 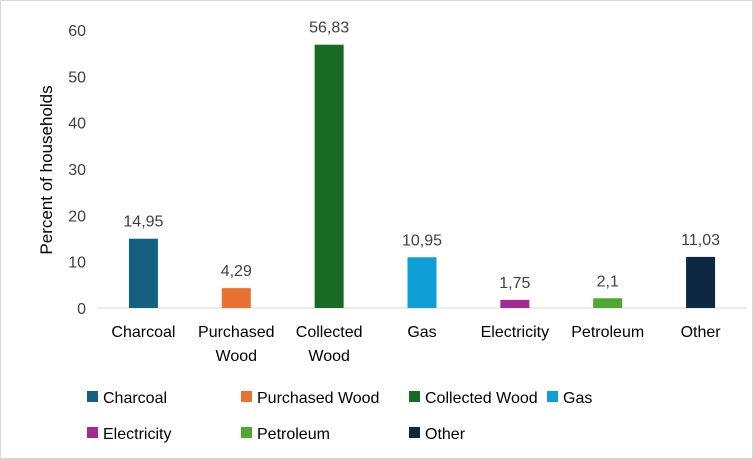 What do you see at coordinates (293, 434) in the screenshot?
I see `legend-label: Petroleum` at bounding box center [293, 434].